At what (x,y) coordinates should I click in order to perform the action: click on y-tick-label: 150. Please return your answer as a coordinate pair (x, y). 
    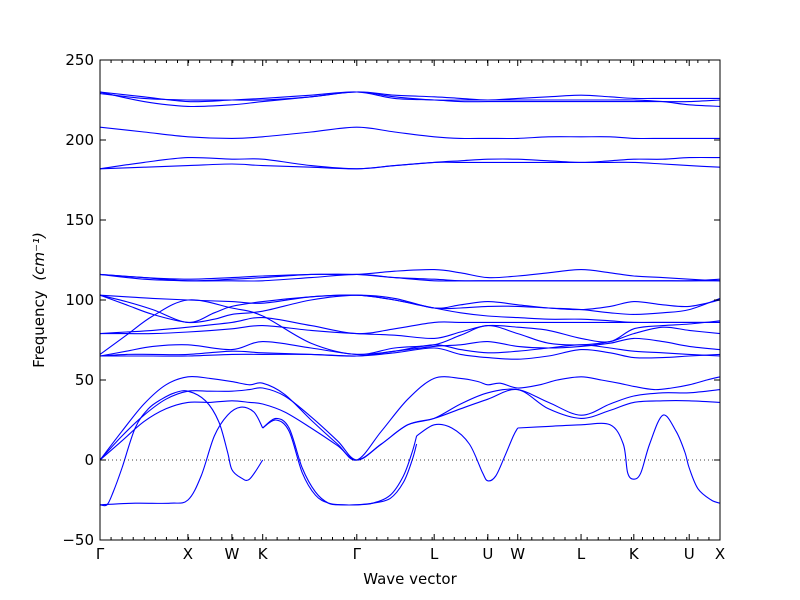
    Looking at the image, I should click on (79, 220).